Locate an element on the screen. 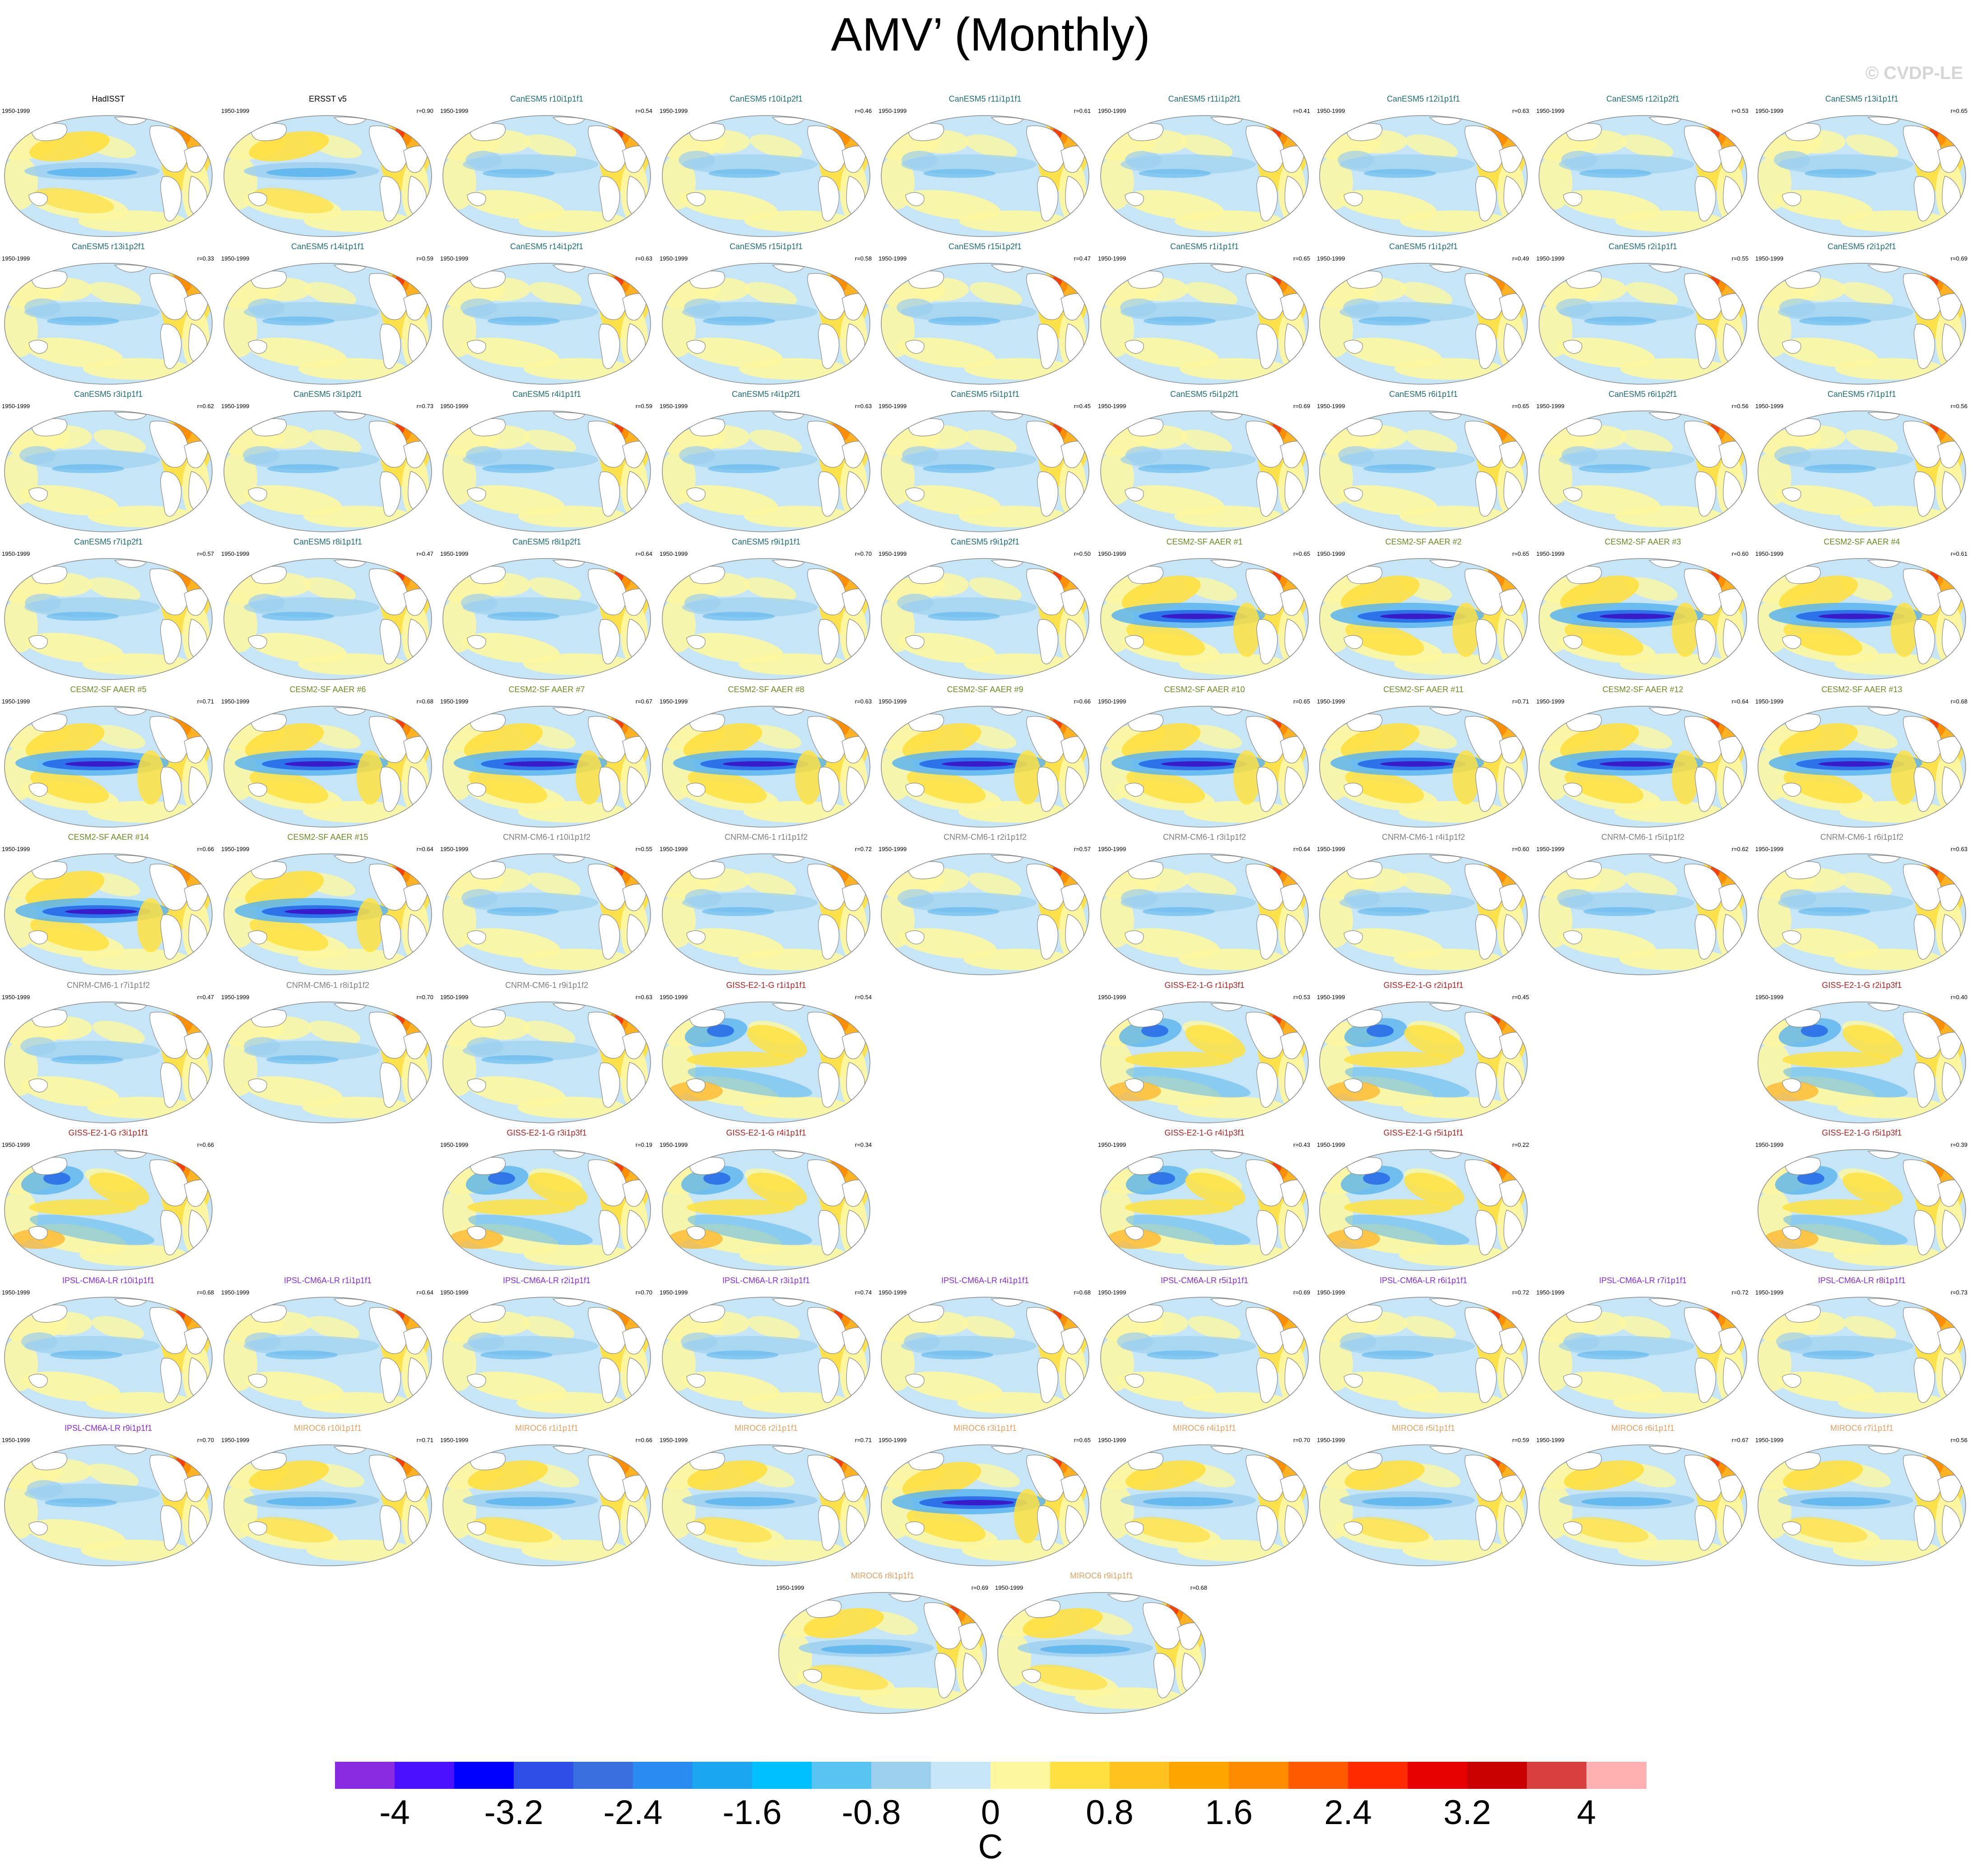 The width and height of the screenshot is (1981, 1876). panel-pattern-correlation: r=0.57 is located at coordinates (205, 553).